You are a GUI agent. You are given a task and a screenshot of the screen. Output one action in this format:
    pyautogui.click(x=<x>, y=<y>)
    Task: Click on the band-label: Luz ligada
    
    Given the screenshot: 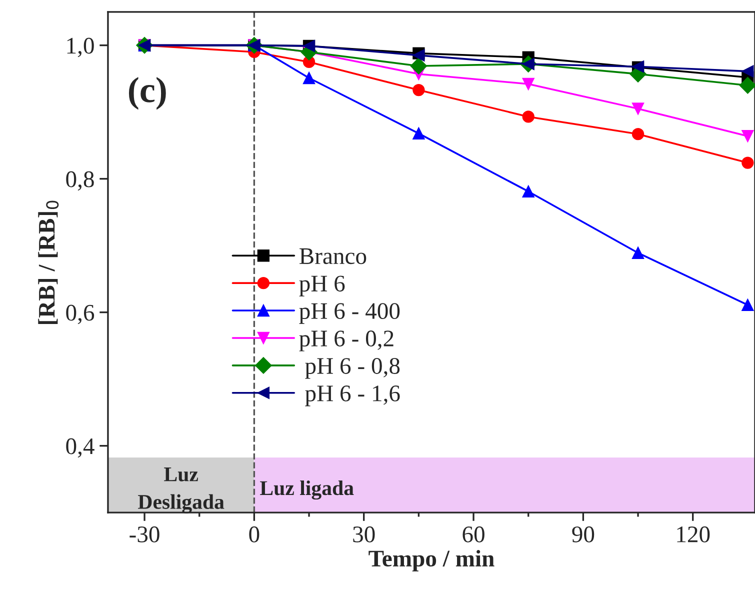 What is the action you would take?
    pyautogui.click(x=307, y=490)
    